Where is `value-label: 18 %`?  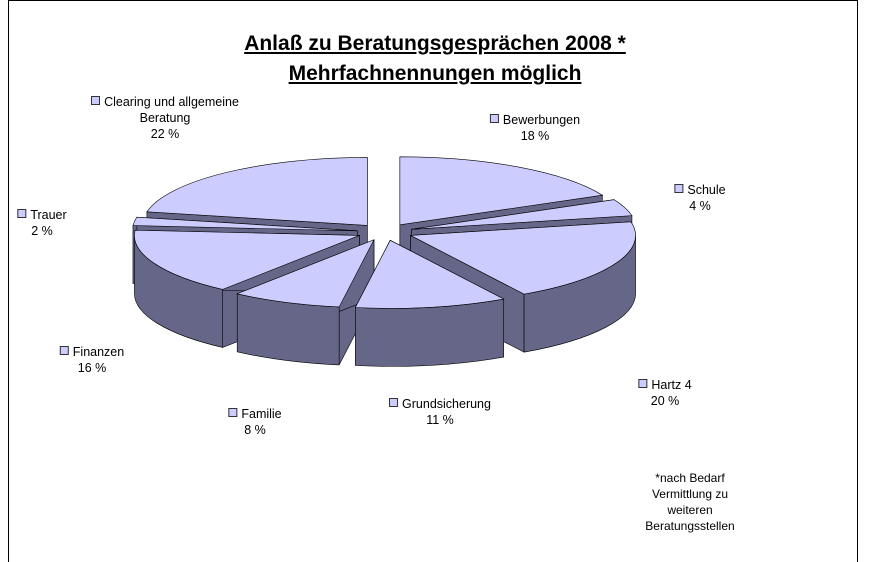 value-label: 18 % is located at coordinates (535, 136).